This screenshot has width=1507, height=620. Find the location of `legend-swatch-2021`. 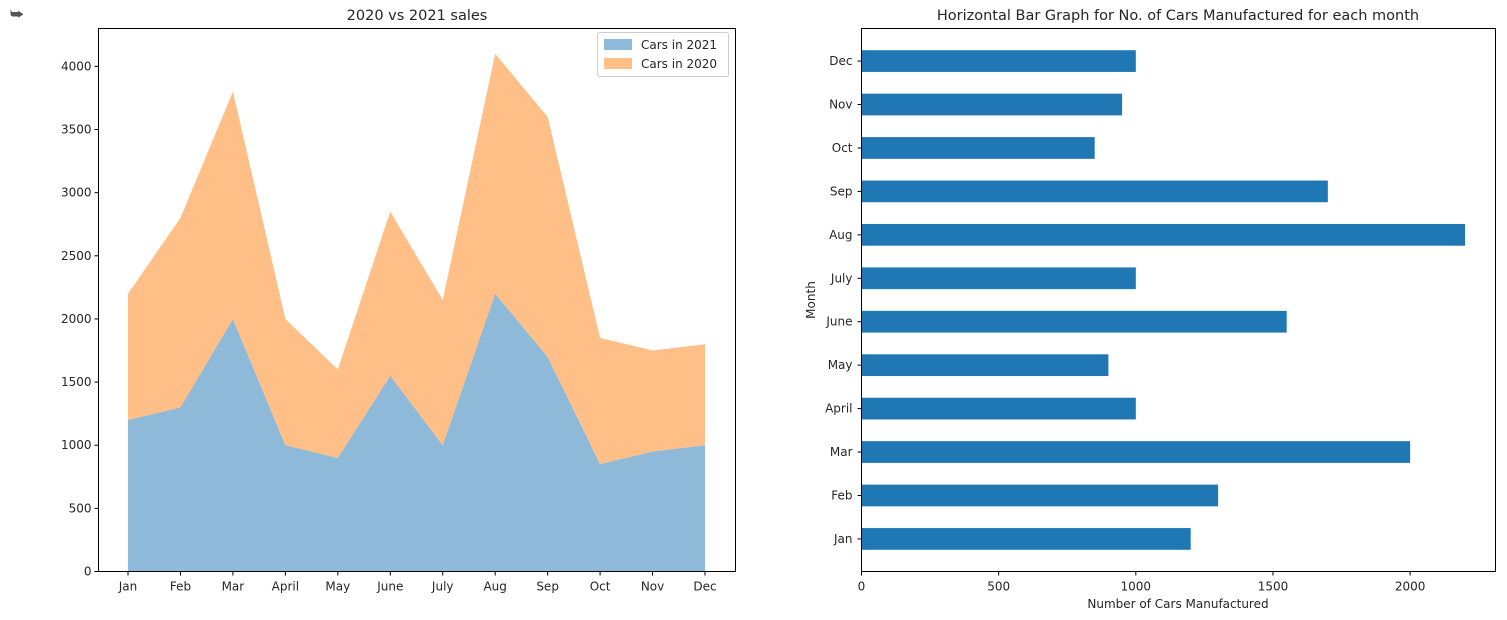

legend-swatch-2021 is located at coordinates (618, 44).